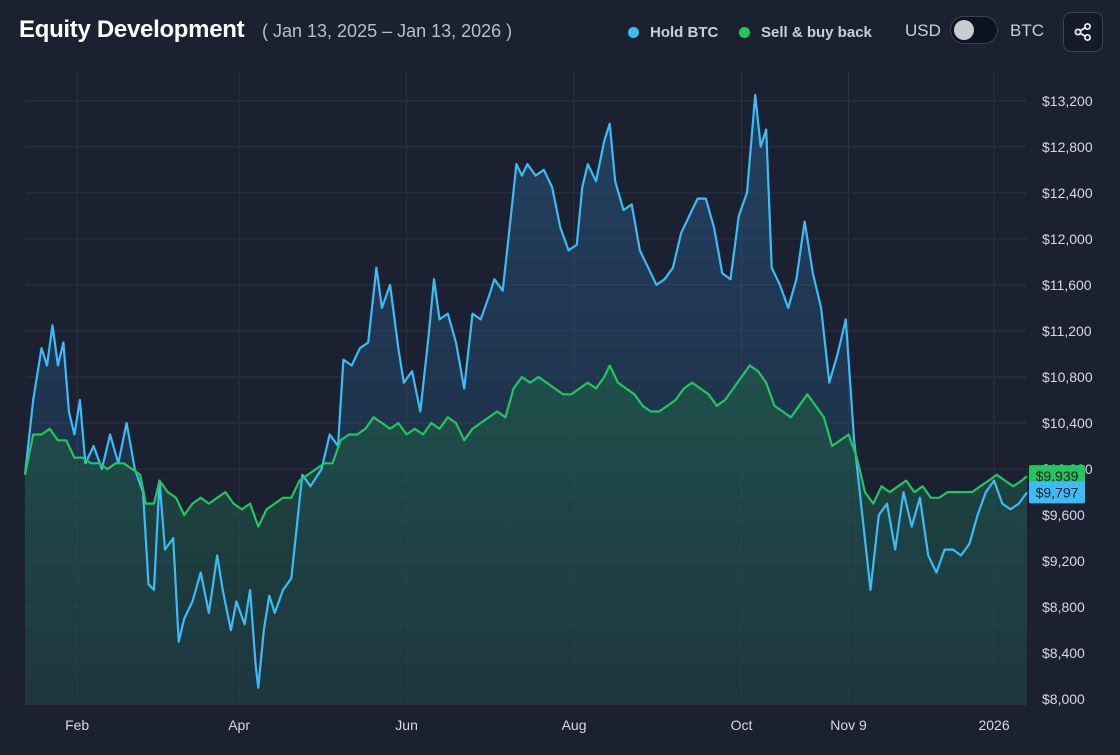  I want to click on sell-buy-back-last-value-tag-label: $9,939, so click(1057, 476).